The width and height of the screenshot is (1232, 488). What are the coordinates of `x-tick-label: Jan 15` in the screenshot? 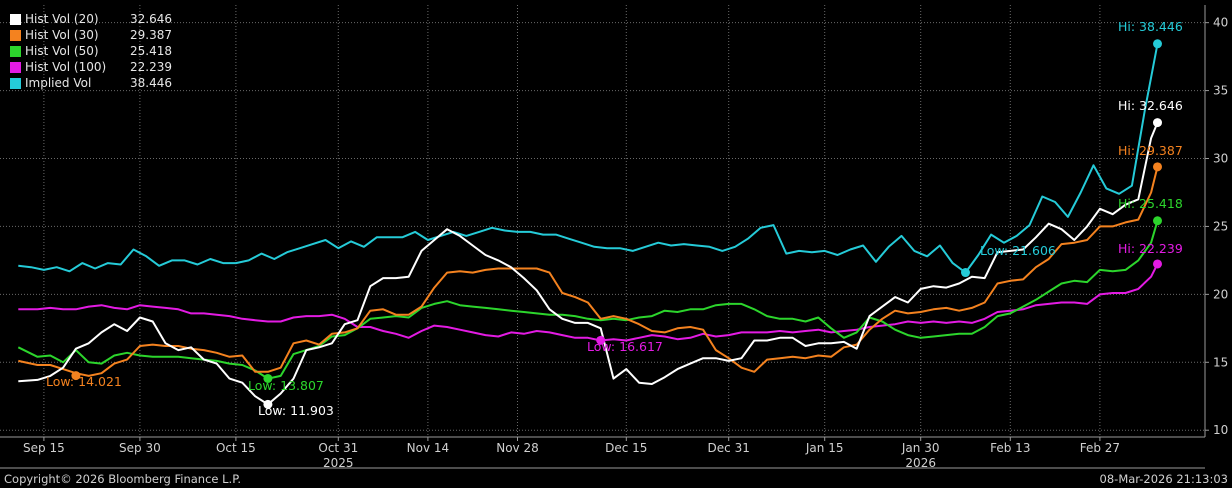 It's located at (824, 448).